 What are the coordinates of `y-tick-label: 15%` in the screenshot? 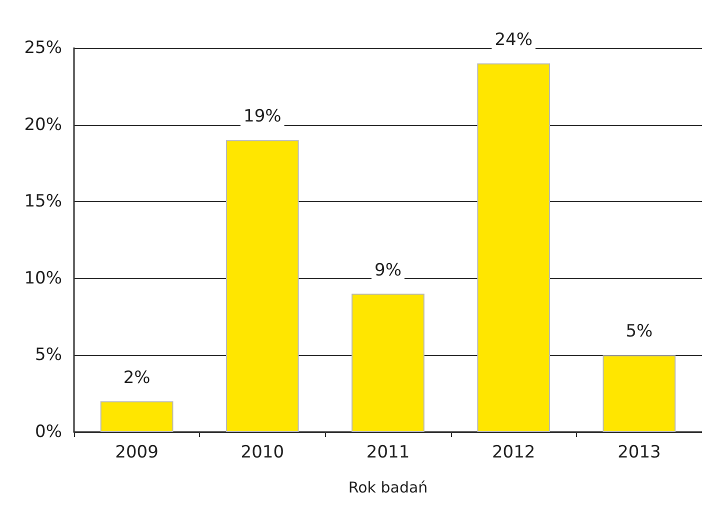 It's located at (43, 202).